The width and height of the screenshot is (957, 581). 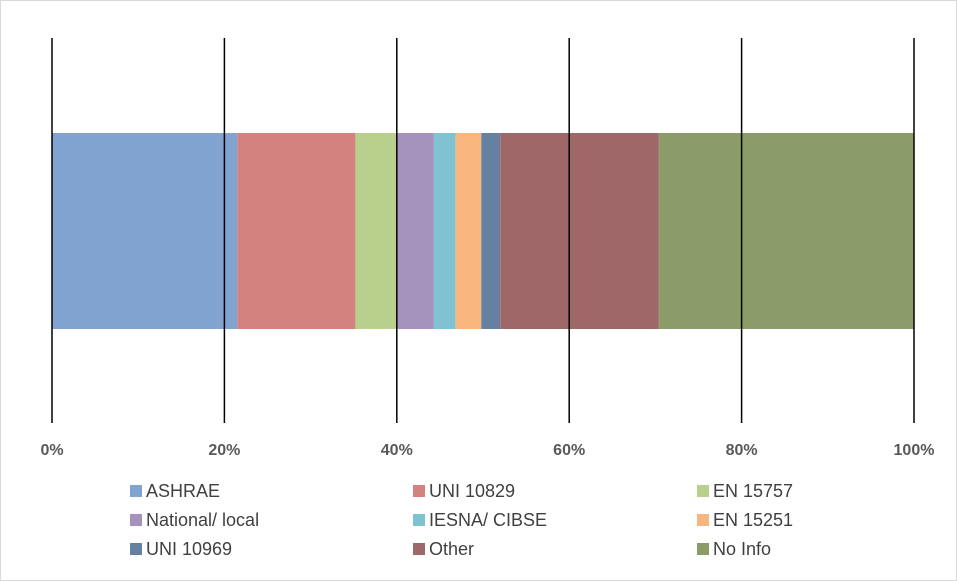 What do you see at coordinates (753, 491) in the screenshot?
I see `legend-label: EN 15757` at bounding box center [753, 491].